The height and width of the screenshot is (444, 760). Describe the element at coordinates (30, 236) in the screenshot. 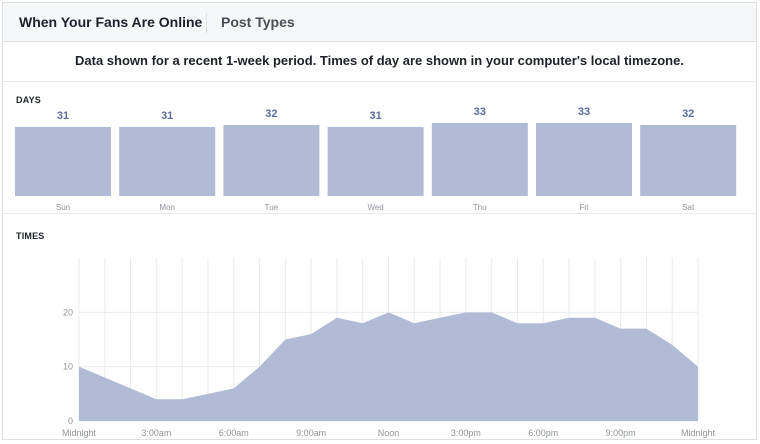

I see `times-section-label: TIMES` at that location.